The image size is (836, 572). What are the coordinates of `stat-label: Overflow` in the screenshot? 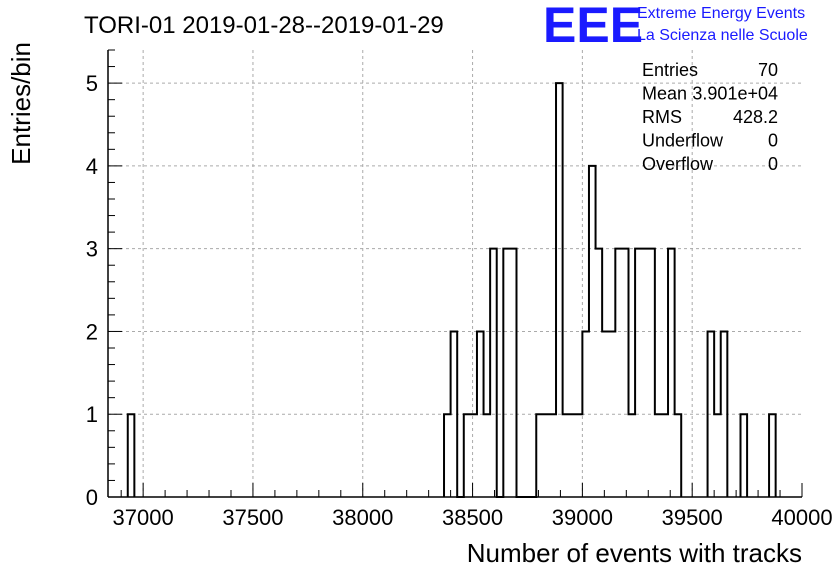 It's located at (678, 164).